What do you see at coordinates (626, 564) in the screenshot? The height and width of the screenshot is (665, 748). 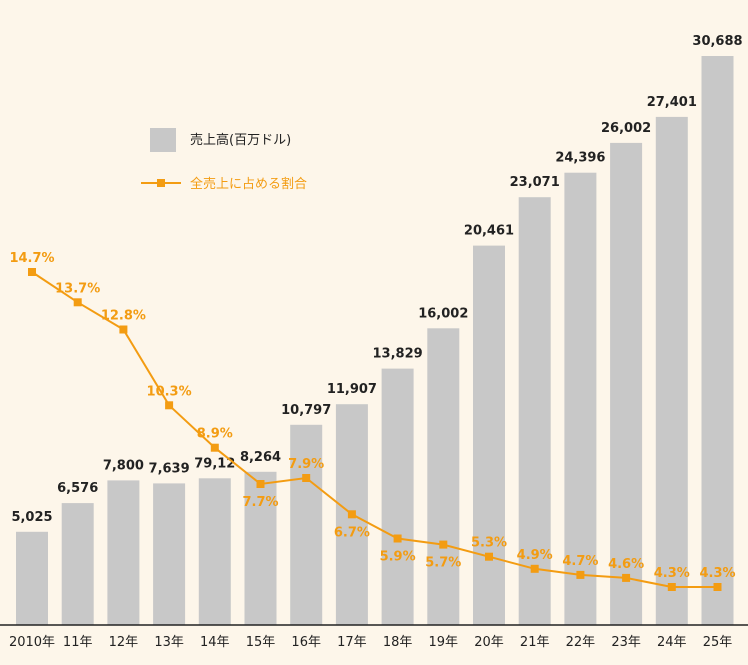 I see `share-value-label-13: 4.6%` at bounding box center [626, 564].